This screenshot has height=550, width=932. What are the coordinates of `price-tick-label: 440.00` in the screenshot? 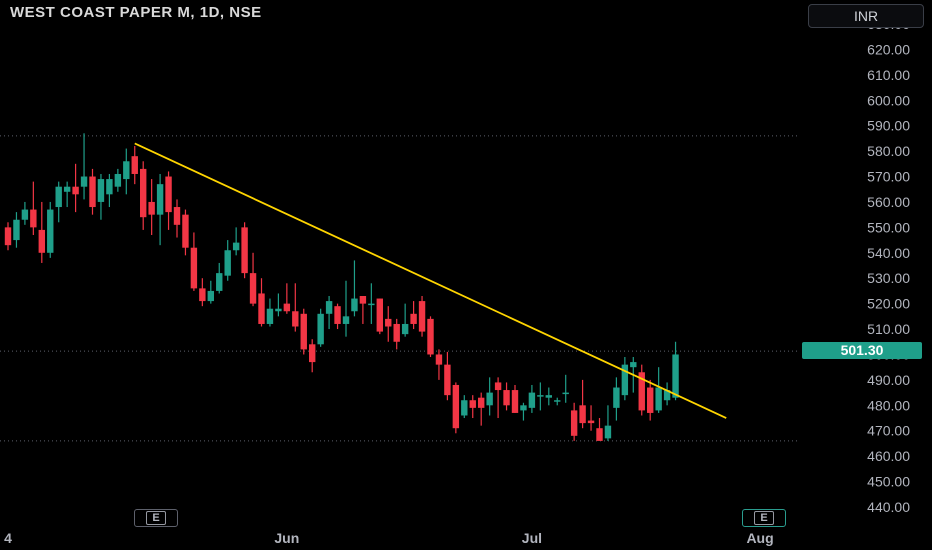 It's located at (888, 507).